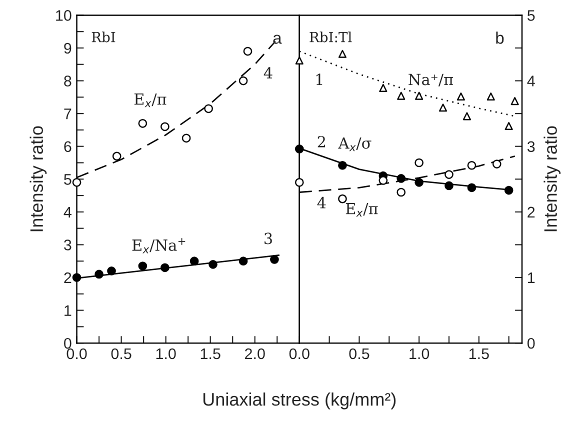 The width and height of the screenshot is (573, 422). What do you see at coordinates (255, 354) in the screenshot?
I see `x-tick-label: 2.0` at bounding box center [255, 354].